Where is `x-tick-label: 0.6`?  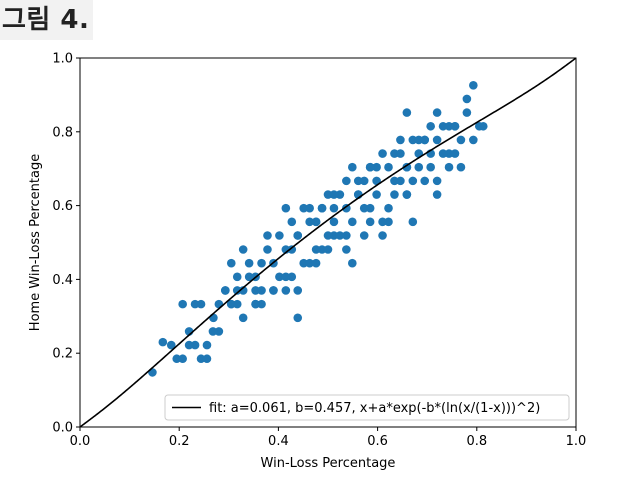 x-tick-label: 0.6 is located at coordinates (377, 441).